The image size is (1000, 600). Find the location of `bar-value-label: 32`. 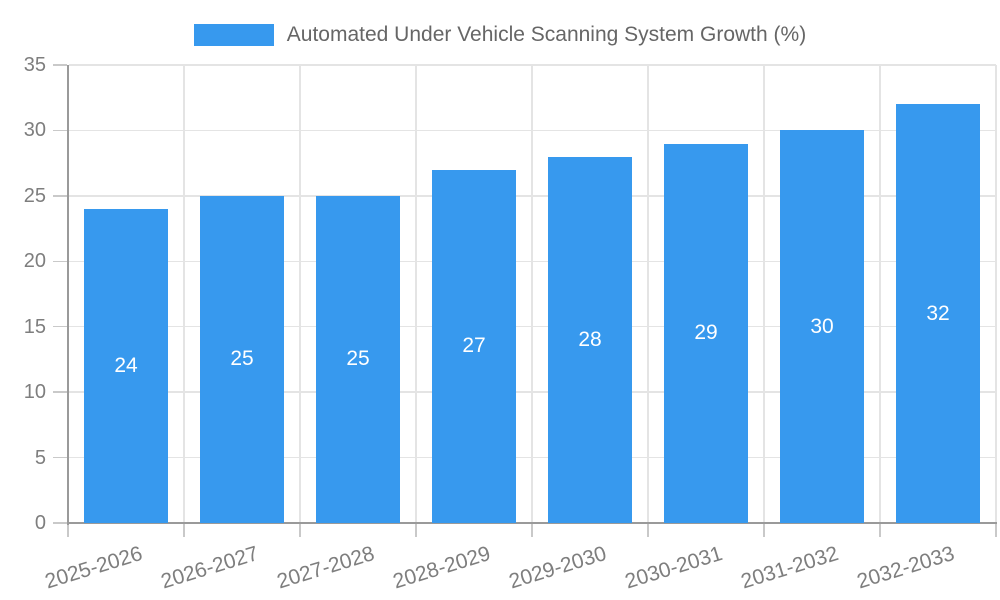

bar-value-label: 32 is located at coordinates (938, 313).